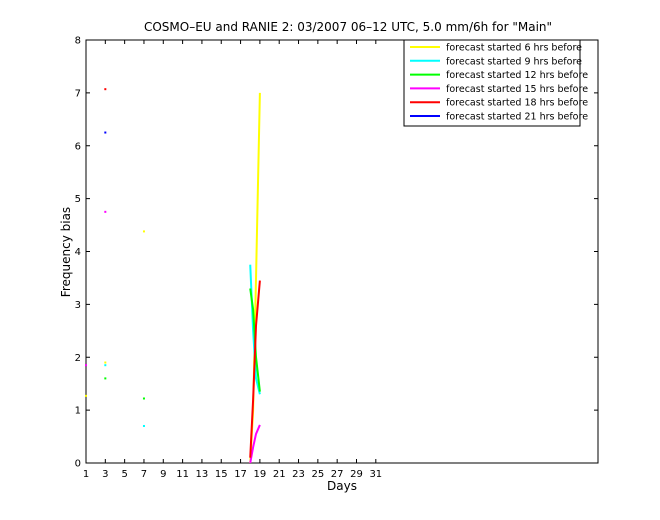  Describe the element at coordinates (78, 411) in the screenshot. I see `y-tick-label: 1` at that location.